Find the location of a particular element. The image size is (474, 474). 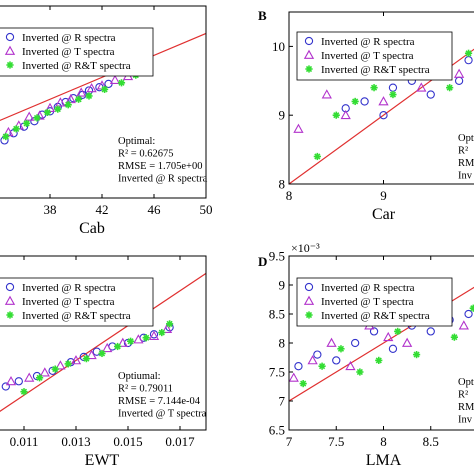

x-axis-label: Cab is located at coordinates (92, 228).